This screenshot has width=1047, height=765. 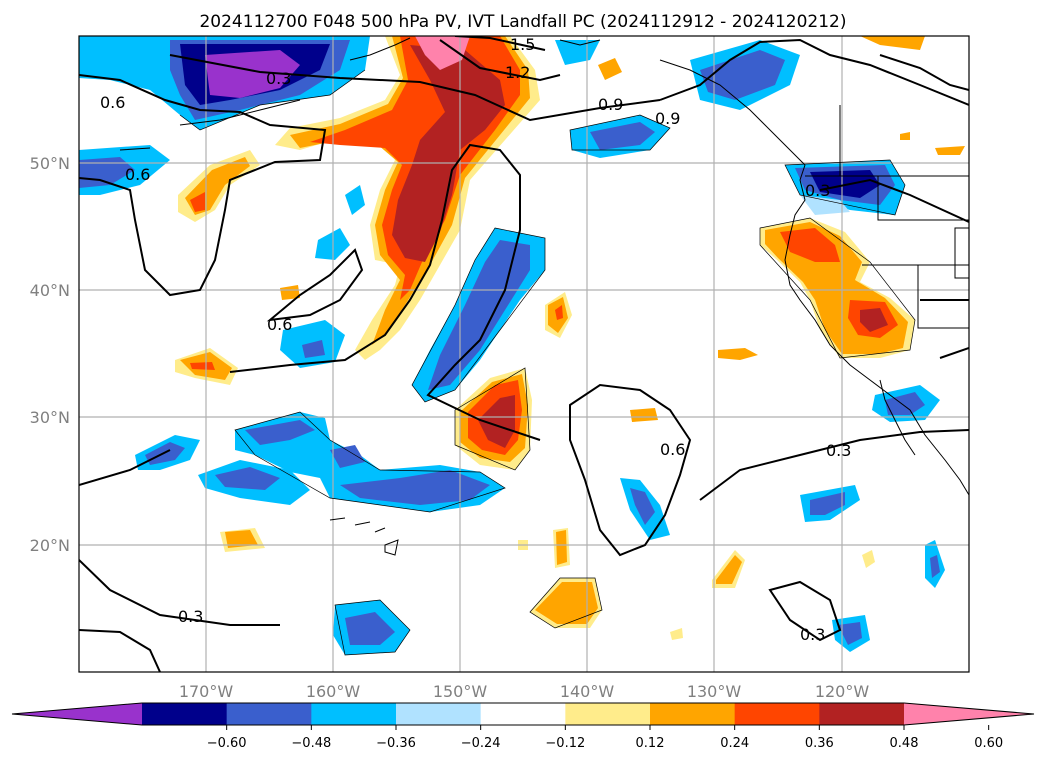 What do you see at coordinates (577, 101) in the screenshot?
I see `alaska-coast` at bounding box center [577, 101].